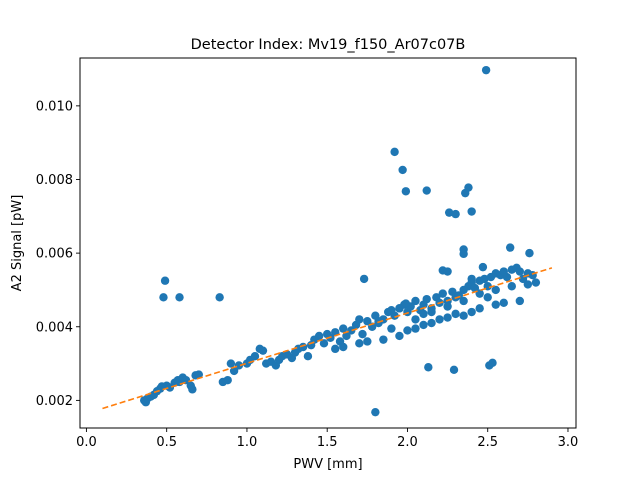 The width and height of the screenshot is (640, 485). What do you see at coordinates (86, 442) in the screenshot?
I see `x-tick-label: 0.0` at bounding box center [86, 442].